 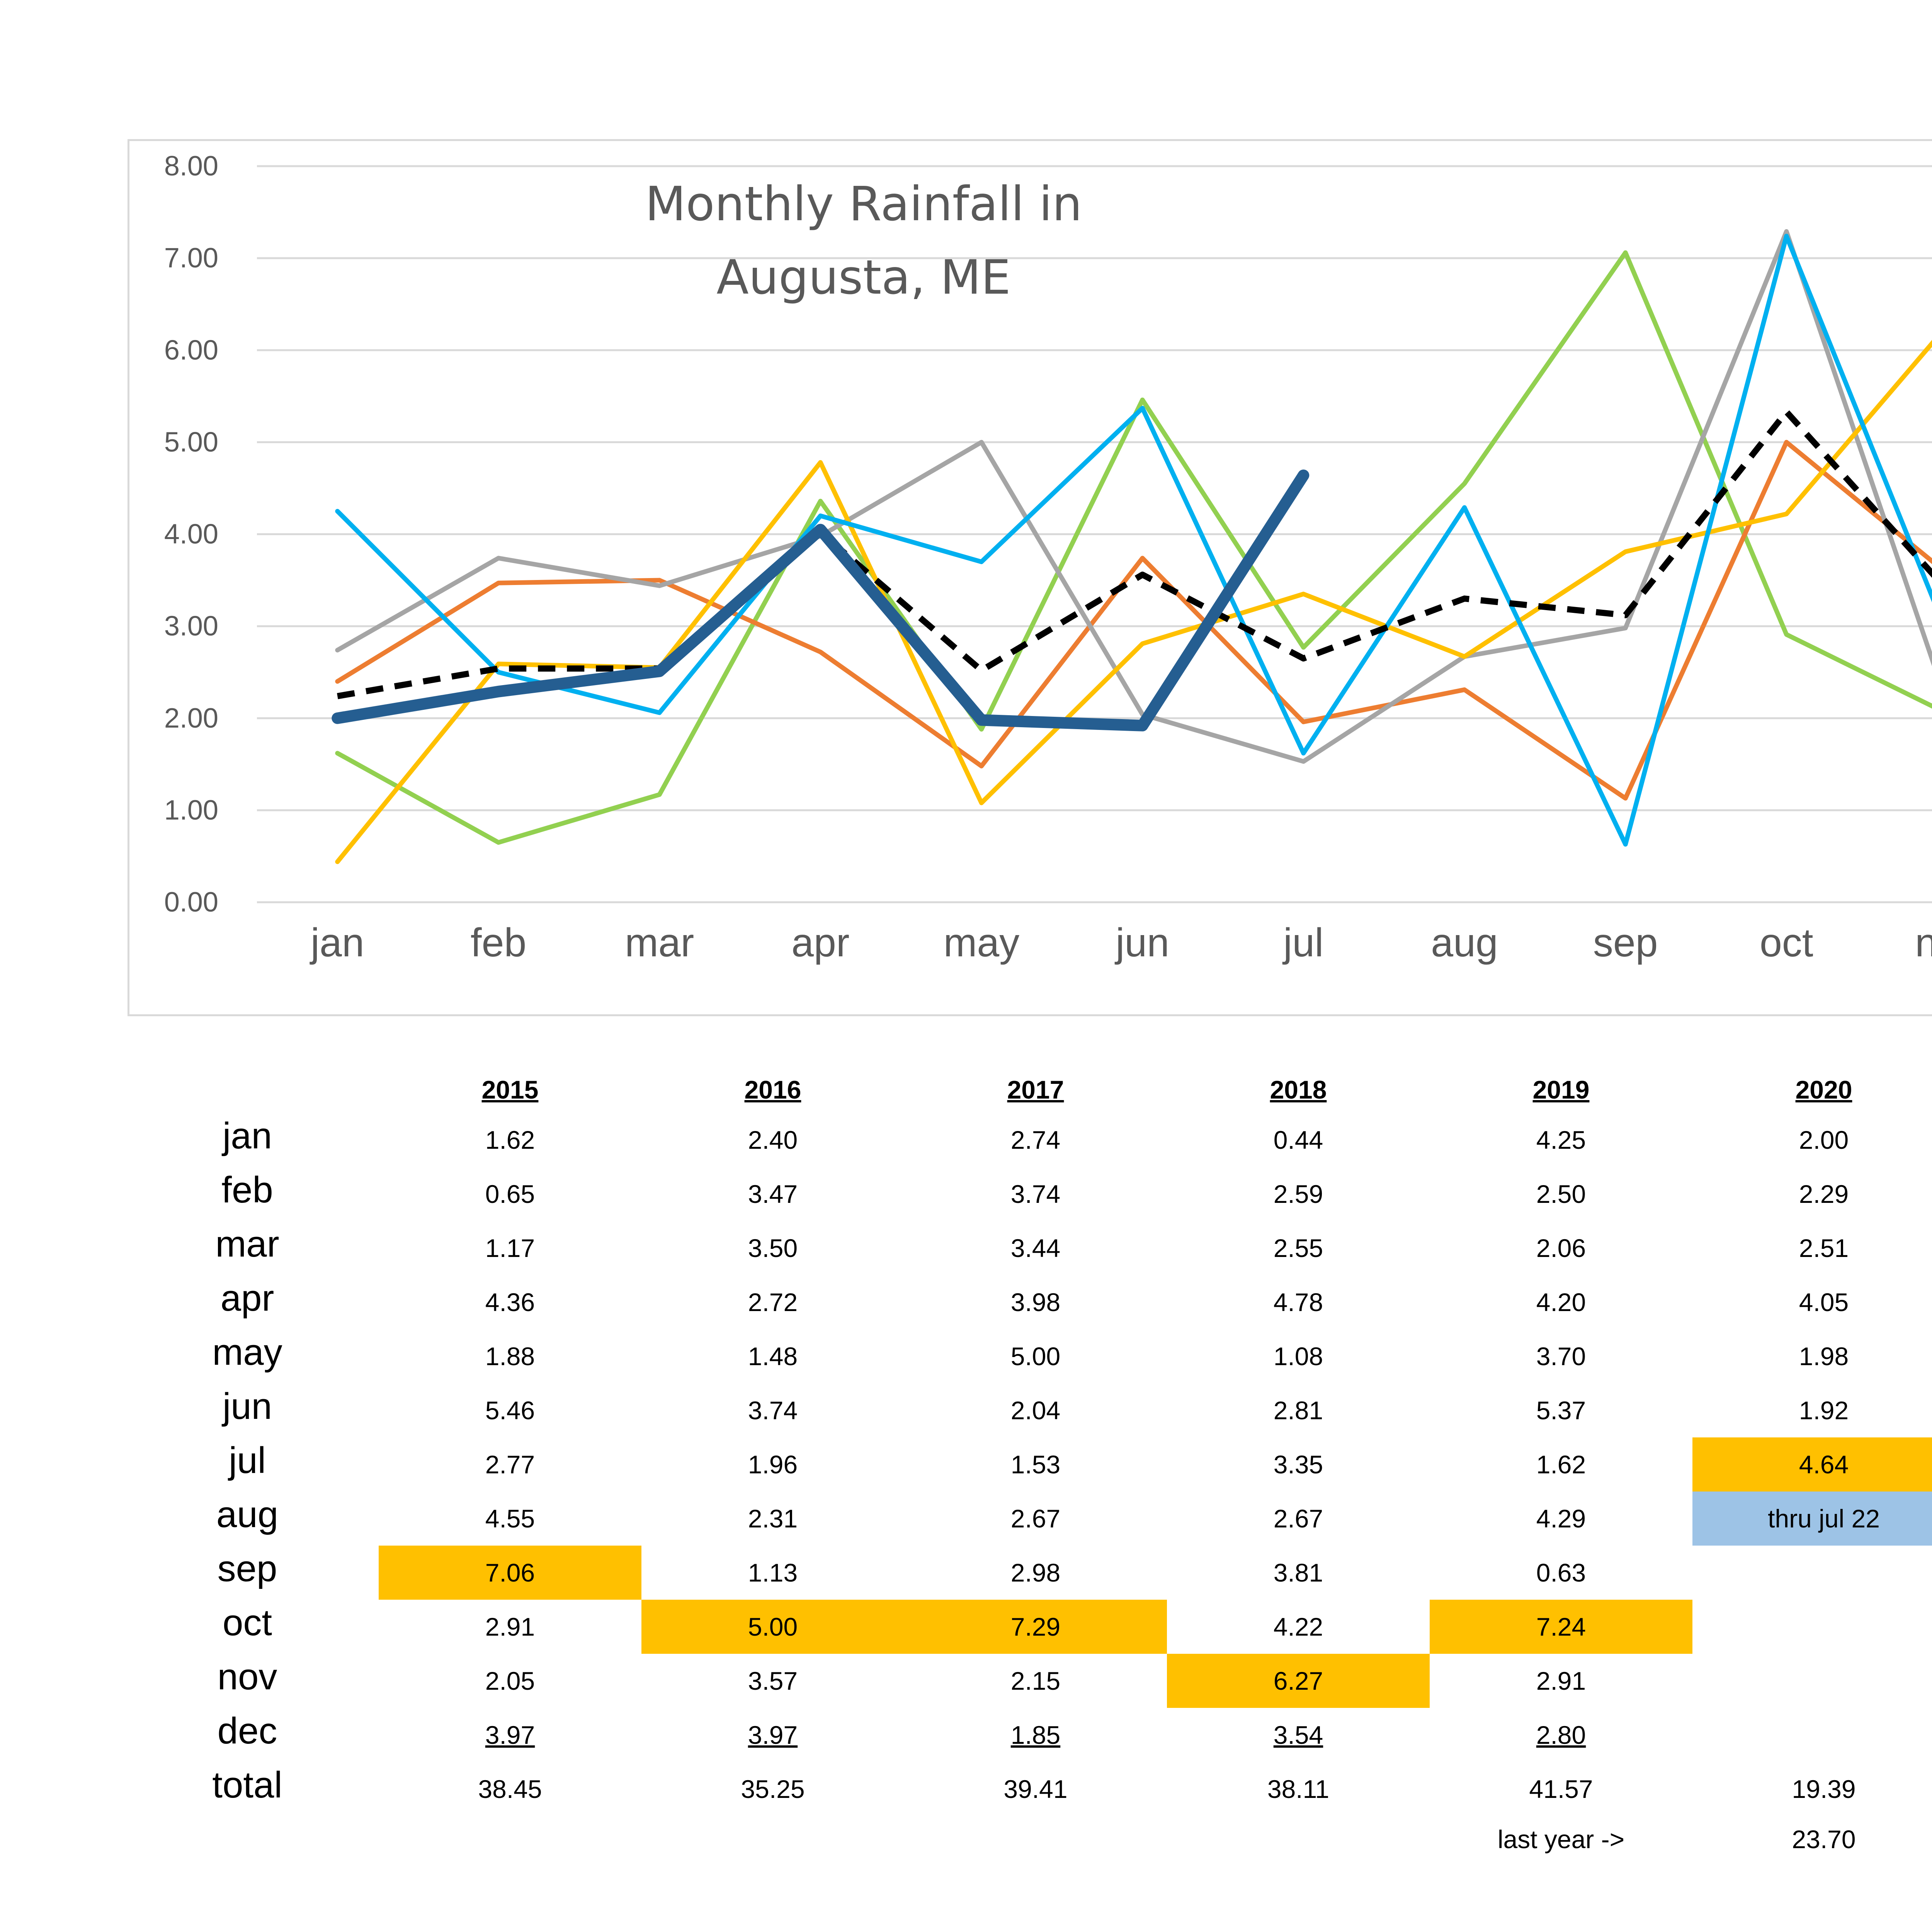 I want to click on table-cell: 1.13, so click(x=773, y=1573).